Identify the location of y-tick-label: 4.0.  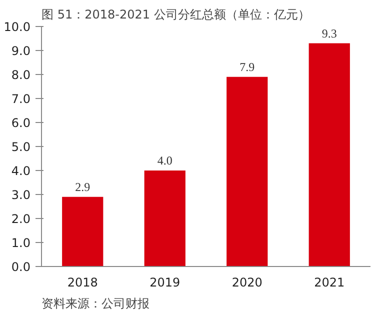
(21, 171).